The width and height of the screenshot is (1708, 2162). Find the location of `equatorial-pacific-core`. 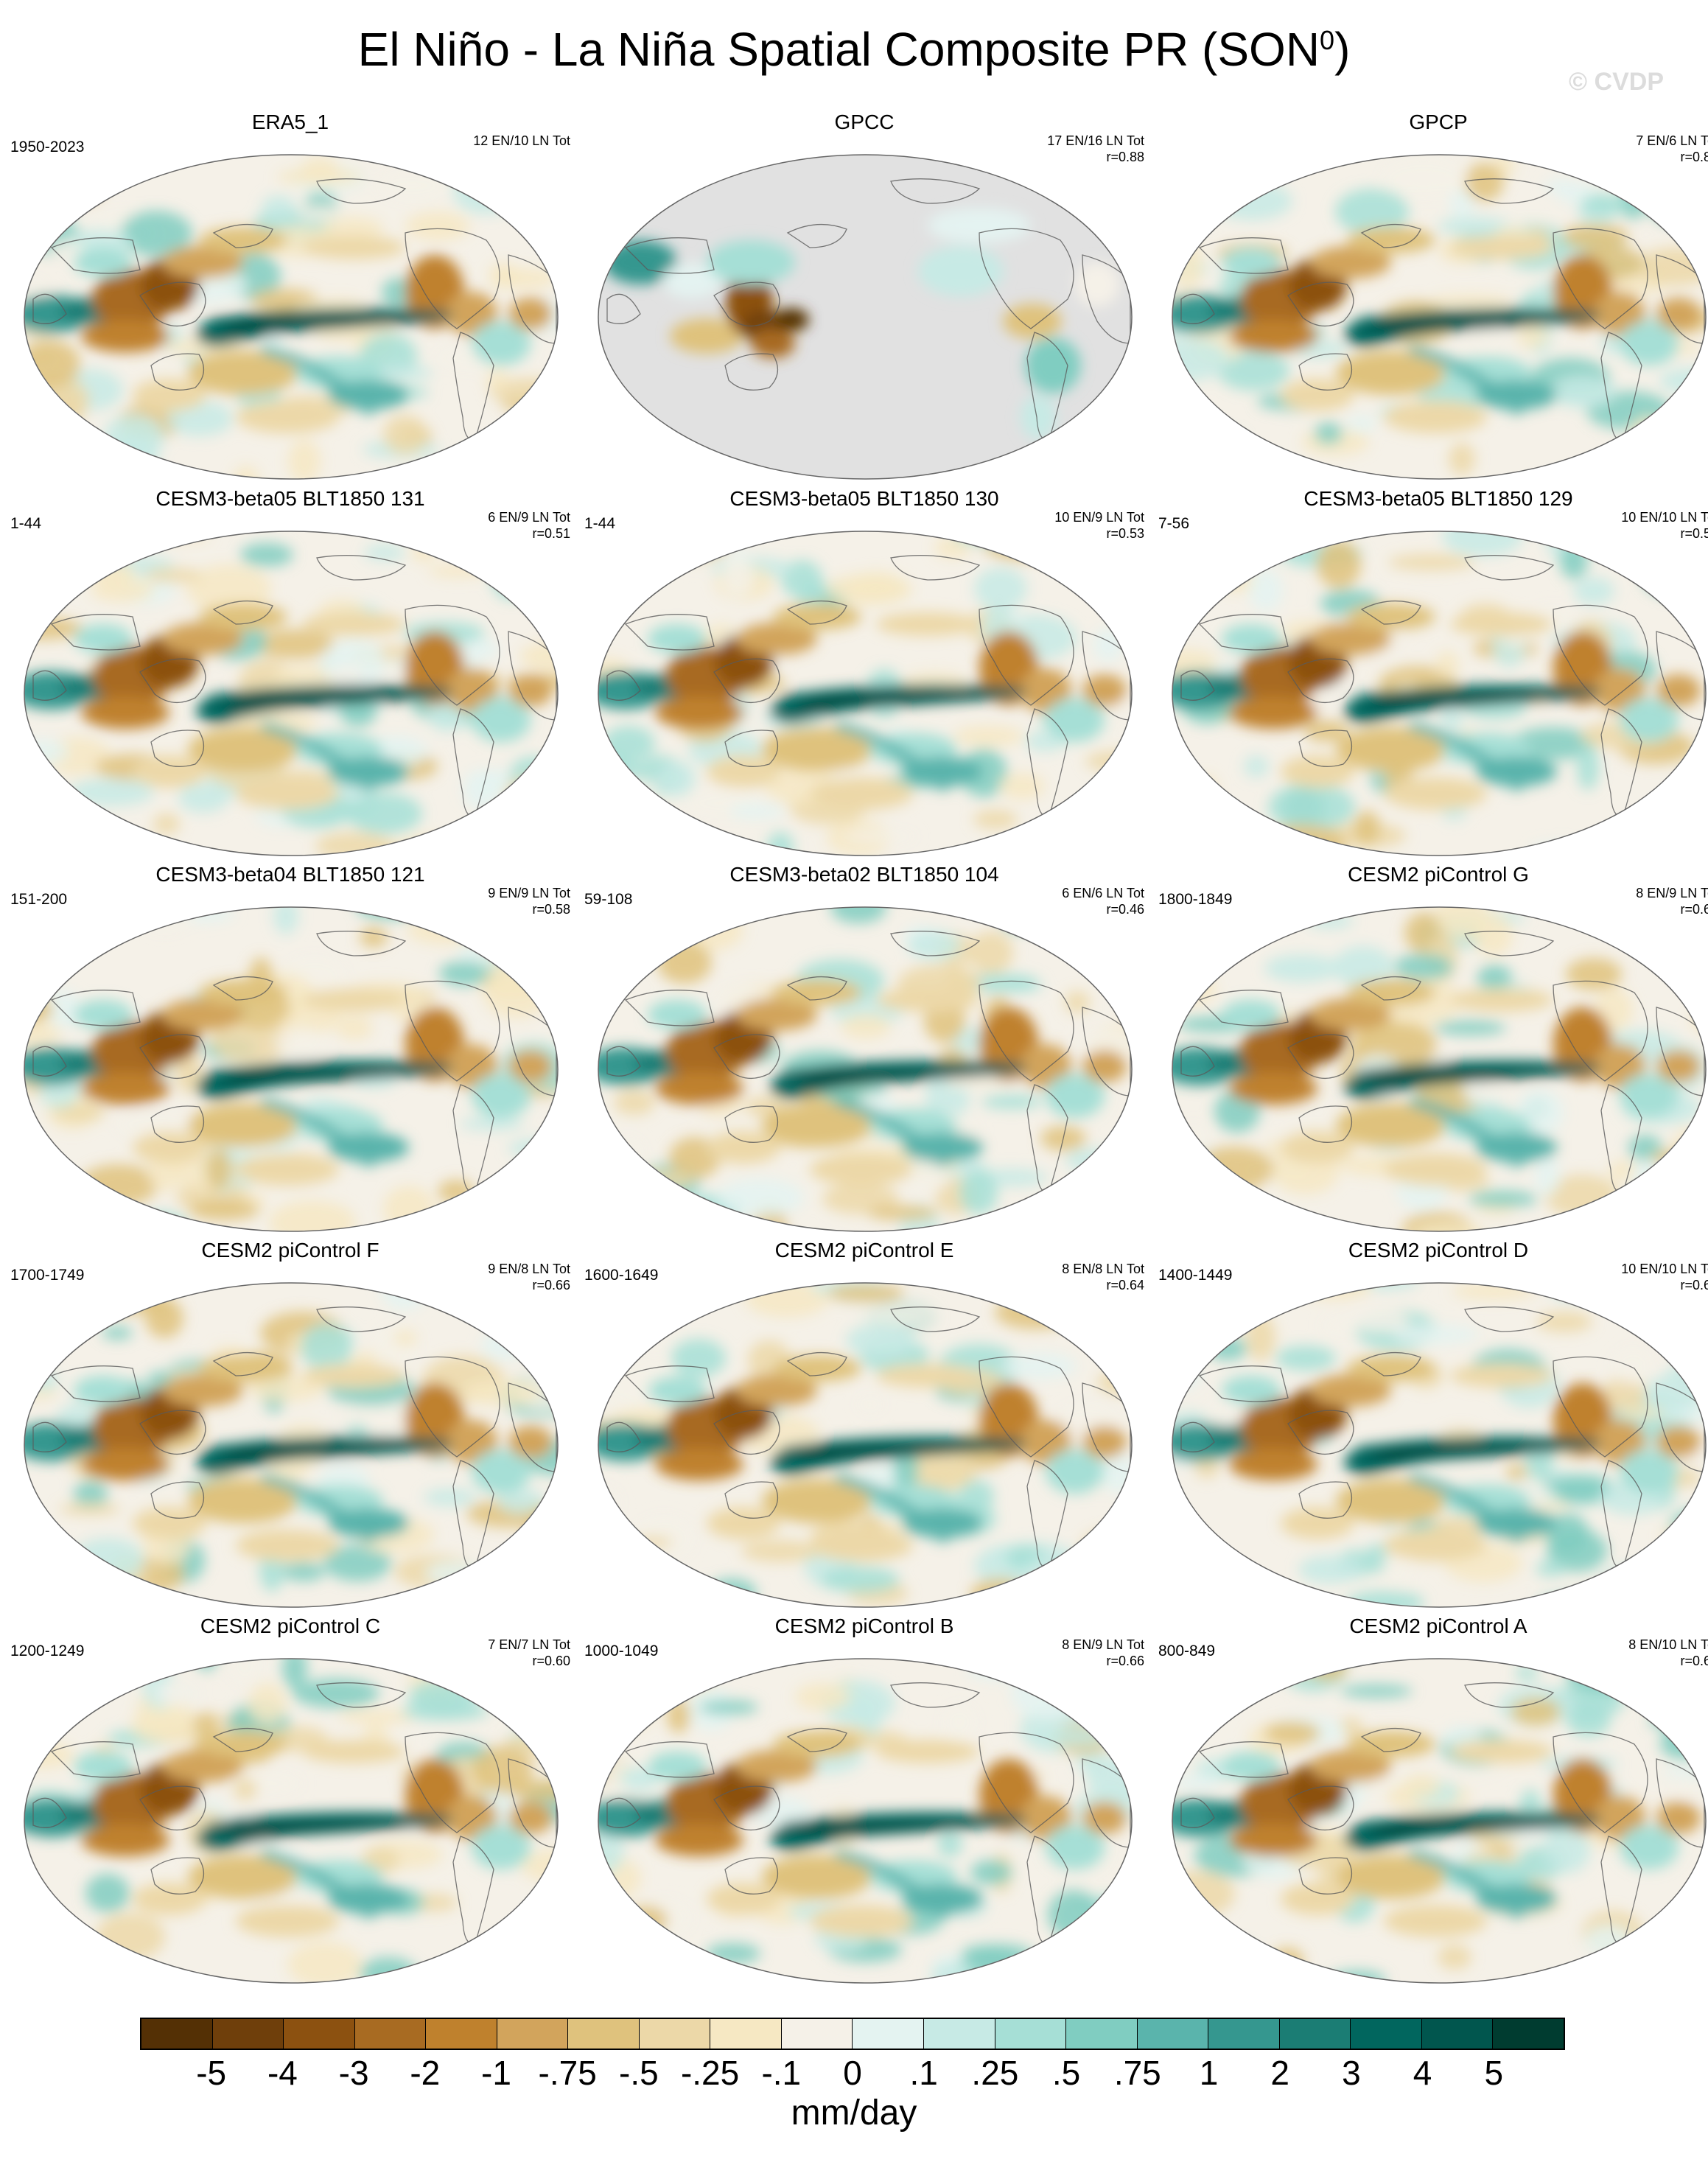

equatorial-pacific-core is located at coordinates (322, 323).